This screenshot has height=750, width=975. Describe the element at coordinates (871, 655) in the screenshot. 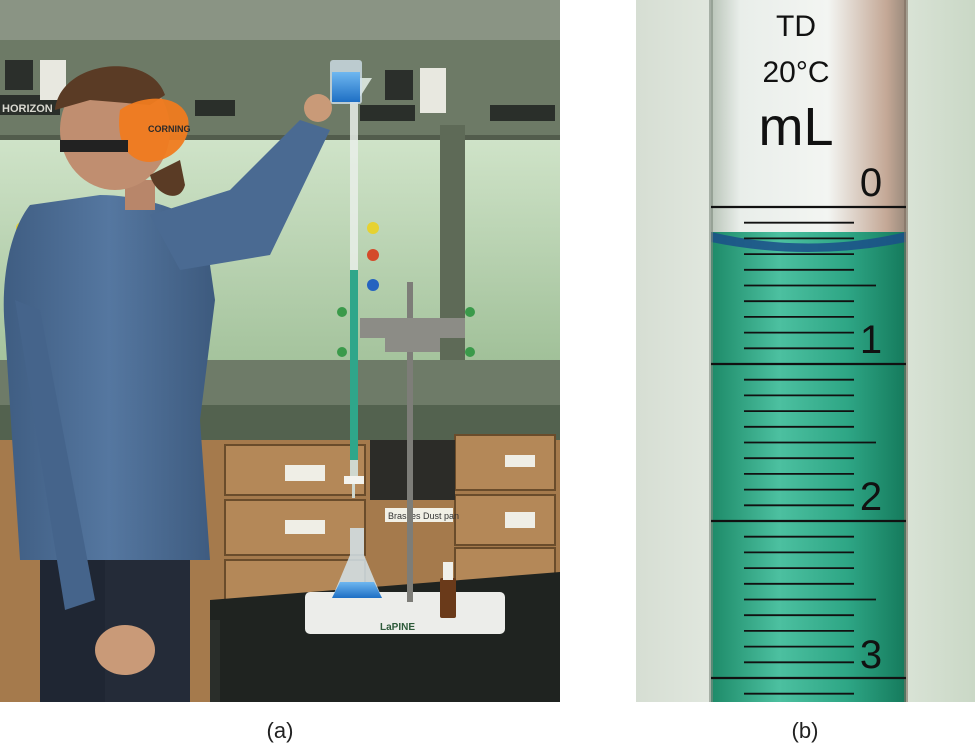

I see `tick-label-3: 3` at that location.